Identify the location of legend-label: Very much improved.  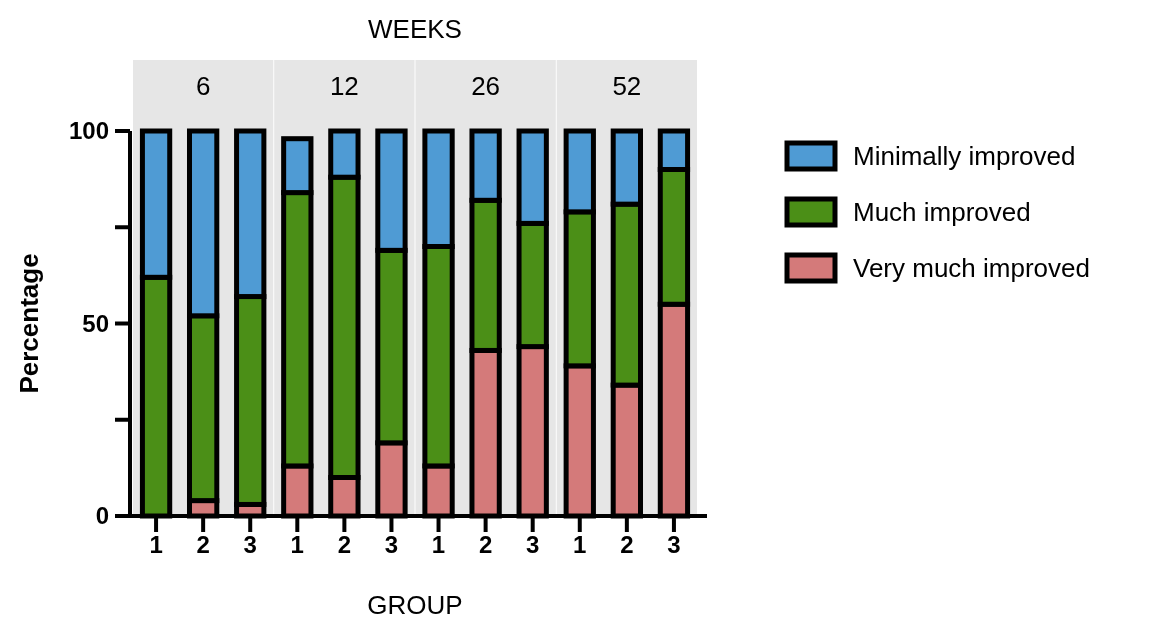
(971, 268).